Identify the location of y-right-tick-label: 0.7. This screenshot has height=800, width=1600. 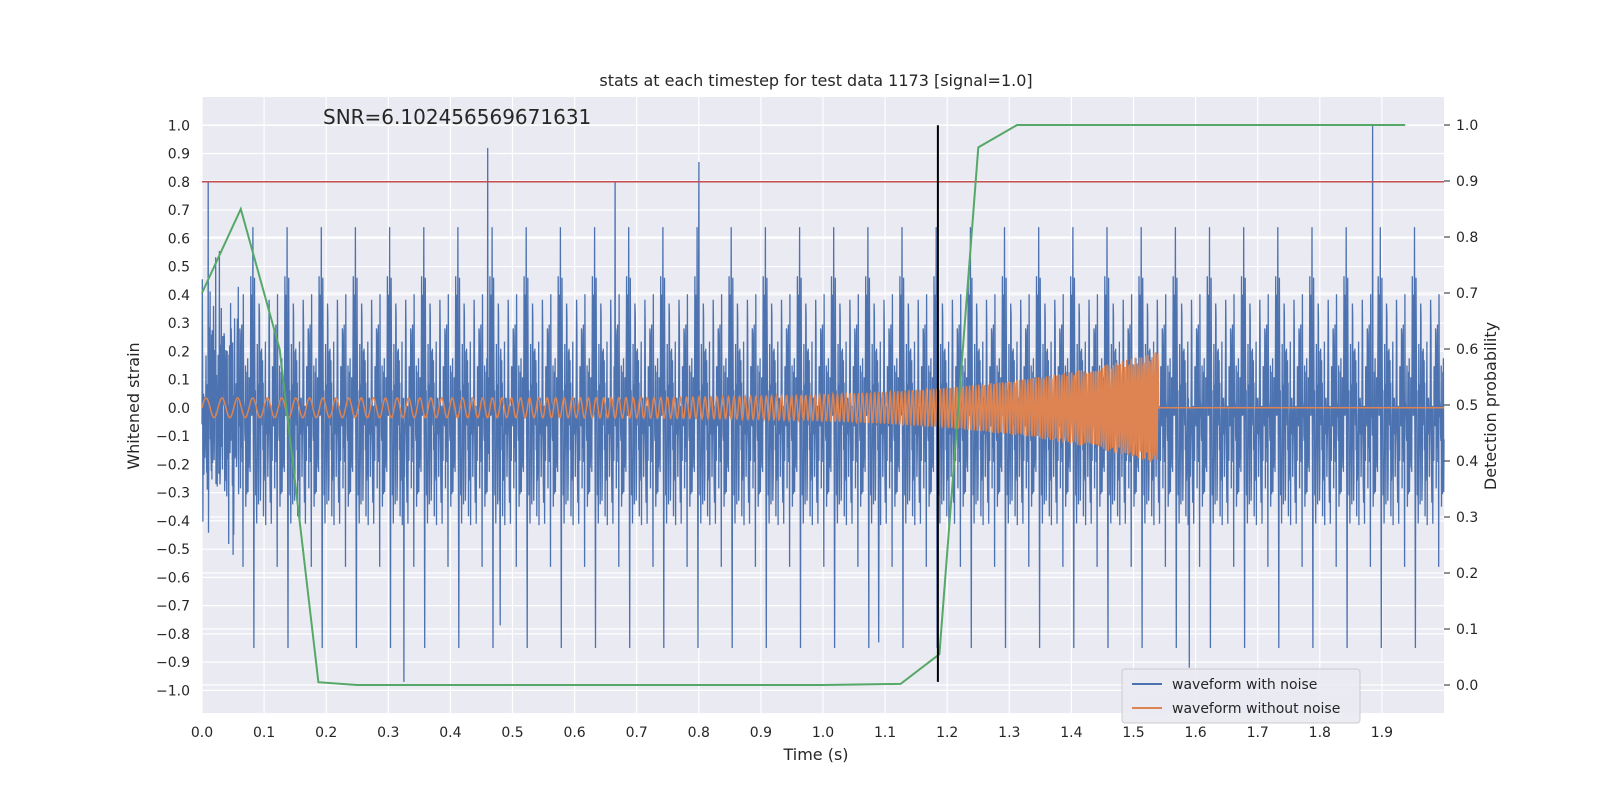
(1467, 294).